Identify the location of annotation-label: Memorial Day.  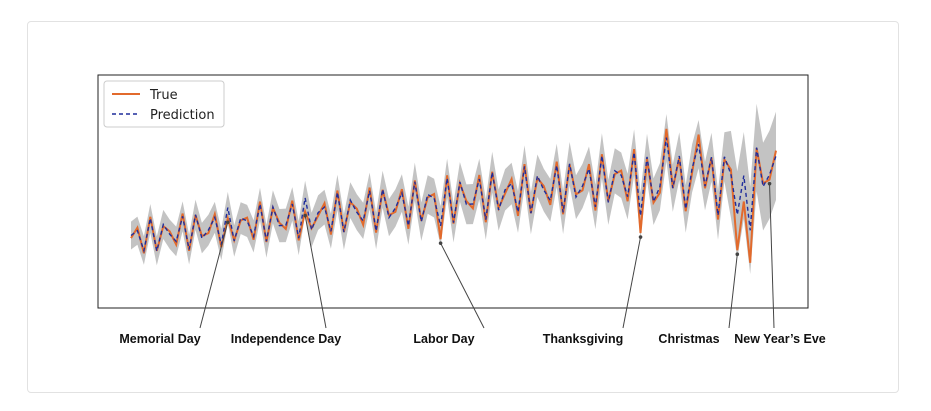
(159, 339).